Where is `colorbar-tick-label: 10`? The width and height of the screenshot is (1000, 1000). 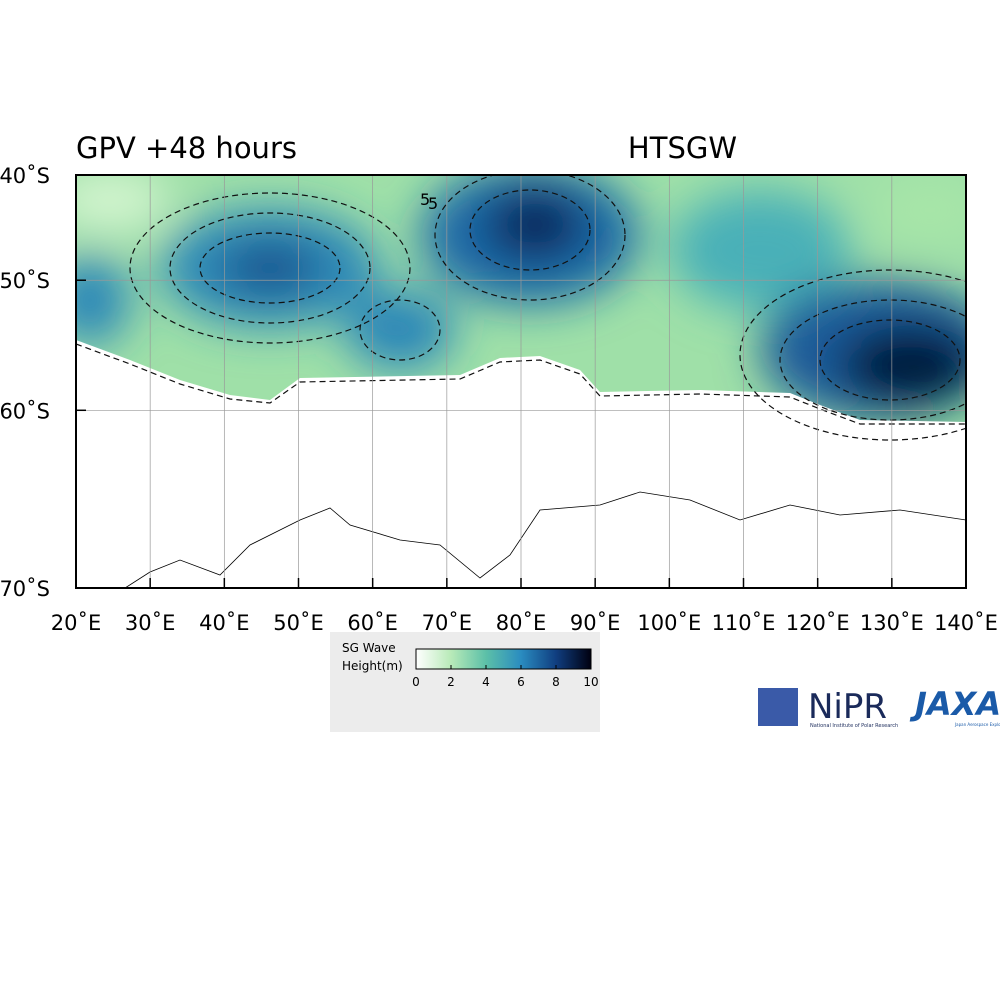 colorbar-tick-label: 10 is located at coordinates (590, 682).